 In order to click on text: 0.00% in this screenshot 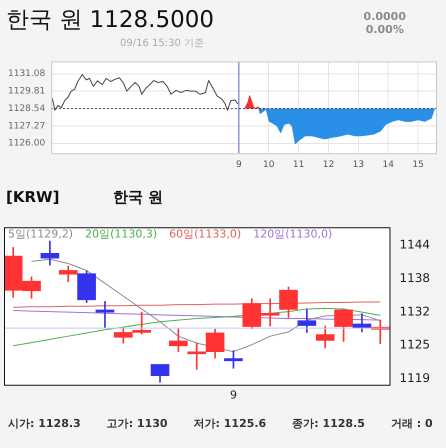, I will do `click(384, 29)`.